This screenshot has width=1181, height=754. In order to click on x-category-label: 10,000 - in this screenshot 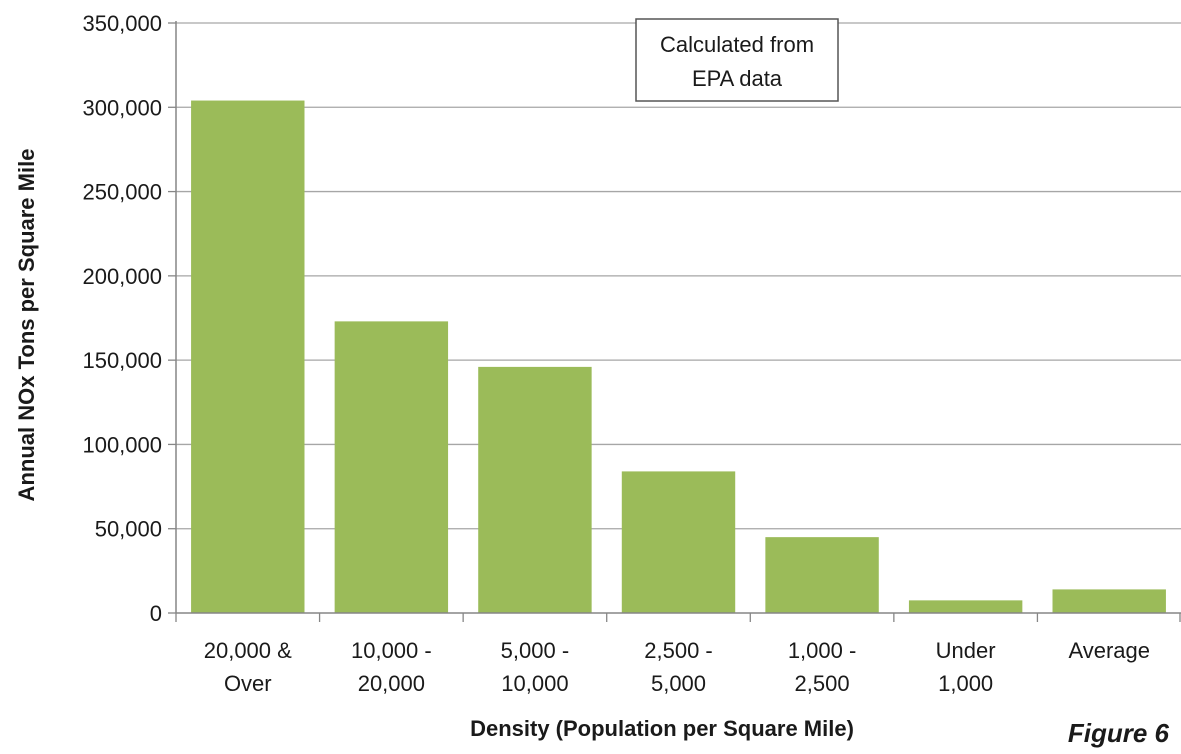, I will do `click(391, 650)`.